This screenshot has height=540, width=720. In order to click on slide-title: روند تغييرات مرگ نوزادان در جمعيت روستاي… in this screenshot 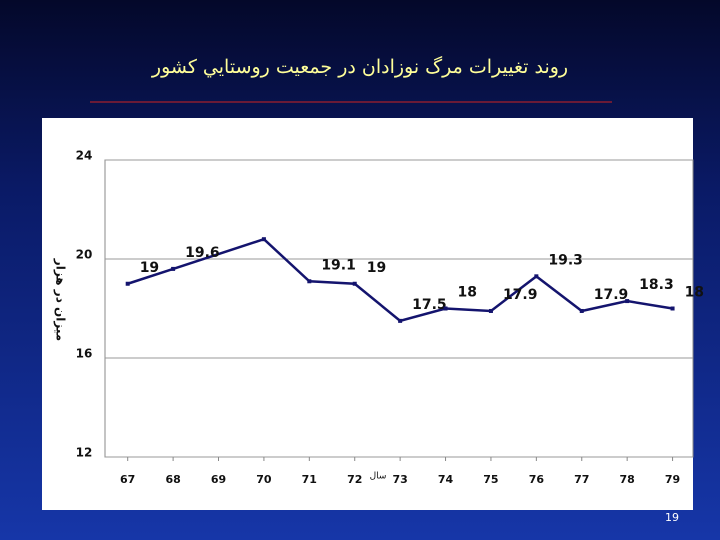, I will do `click(359, 66)`.